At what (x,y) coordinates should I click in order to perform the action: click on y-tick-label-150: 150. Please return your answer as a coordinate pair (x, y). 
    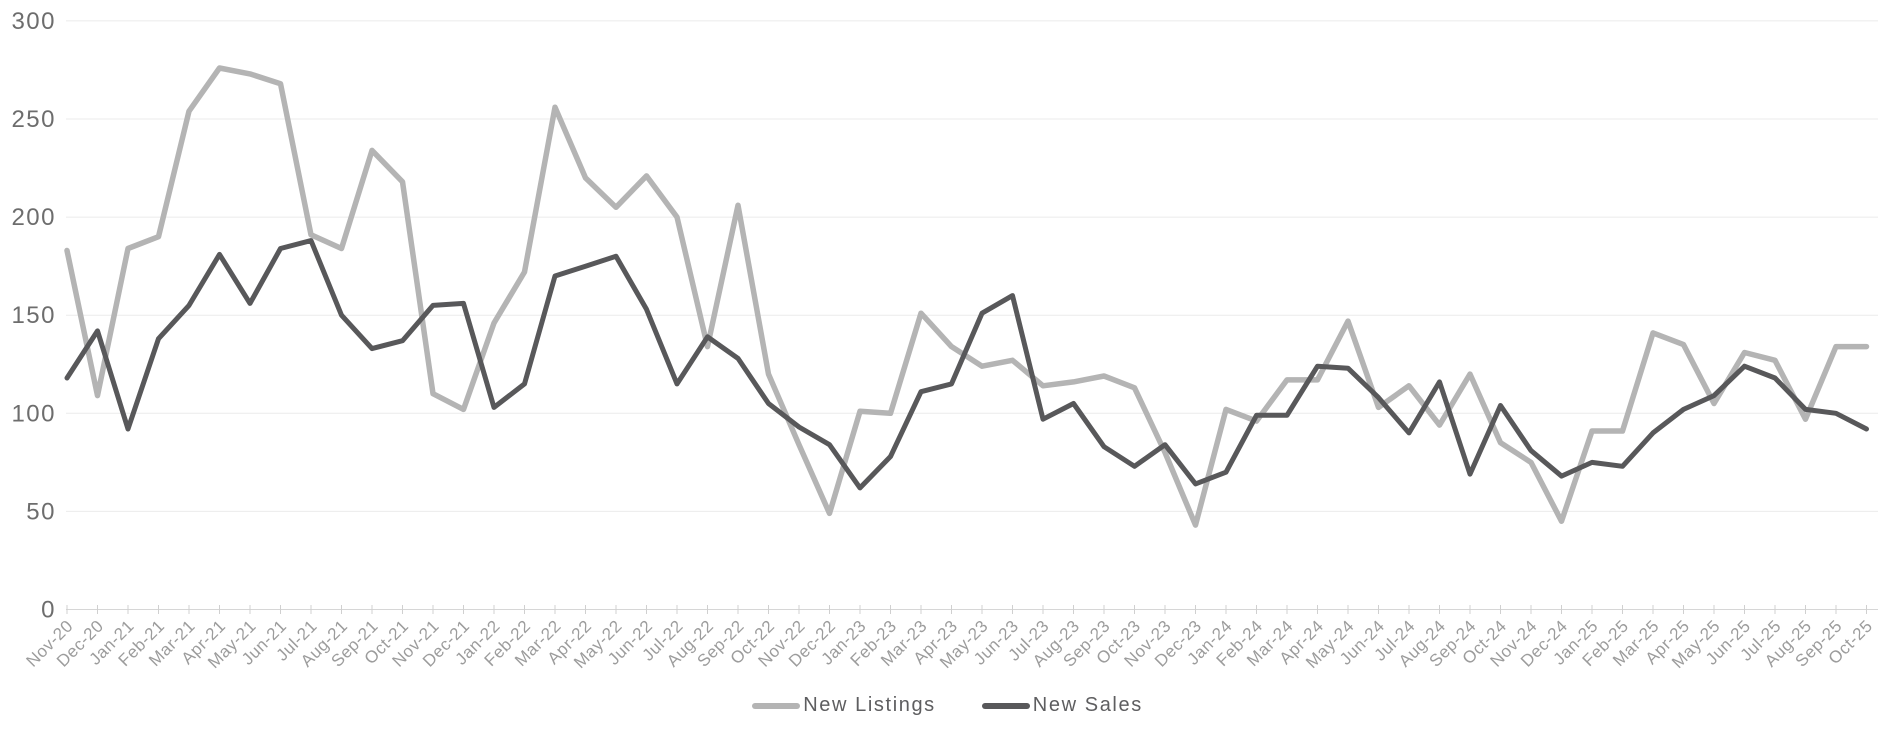
    Looking at the image, I should click on (33, 315).